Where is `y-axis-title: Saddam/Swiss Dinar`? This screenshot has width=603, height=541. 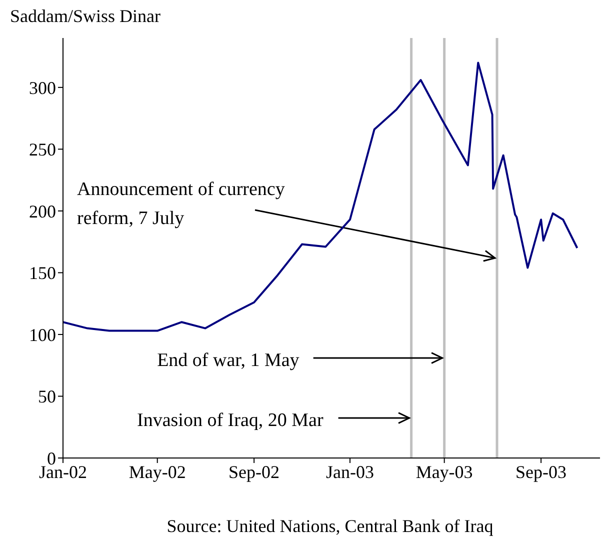 y-axis-title: Saddam/Swiss Dinar is located at coordinates (85, 16).